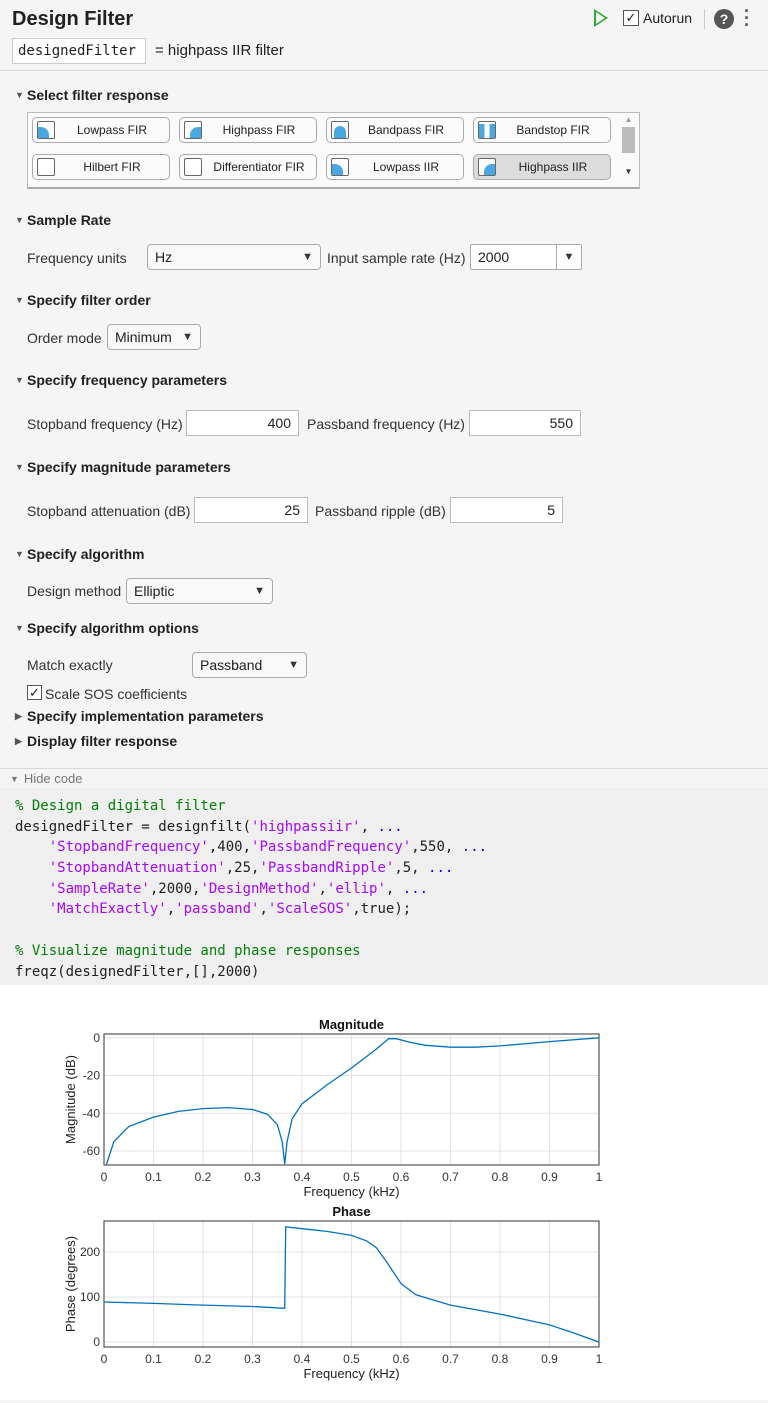 Image resolution: width=768 pixels, height=1403 pixels. I want to click on bandstop-fir-icon, so click(487, 130).